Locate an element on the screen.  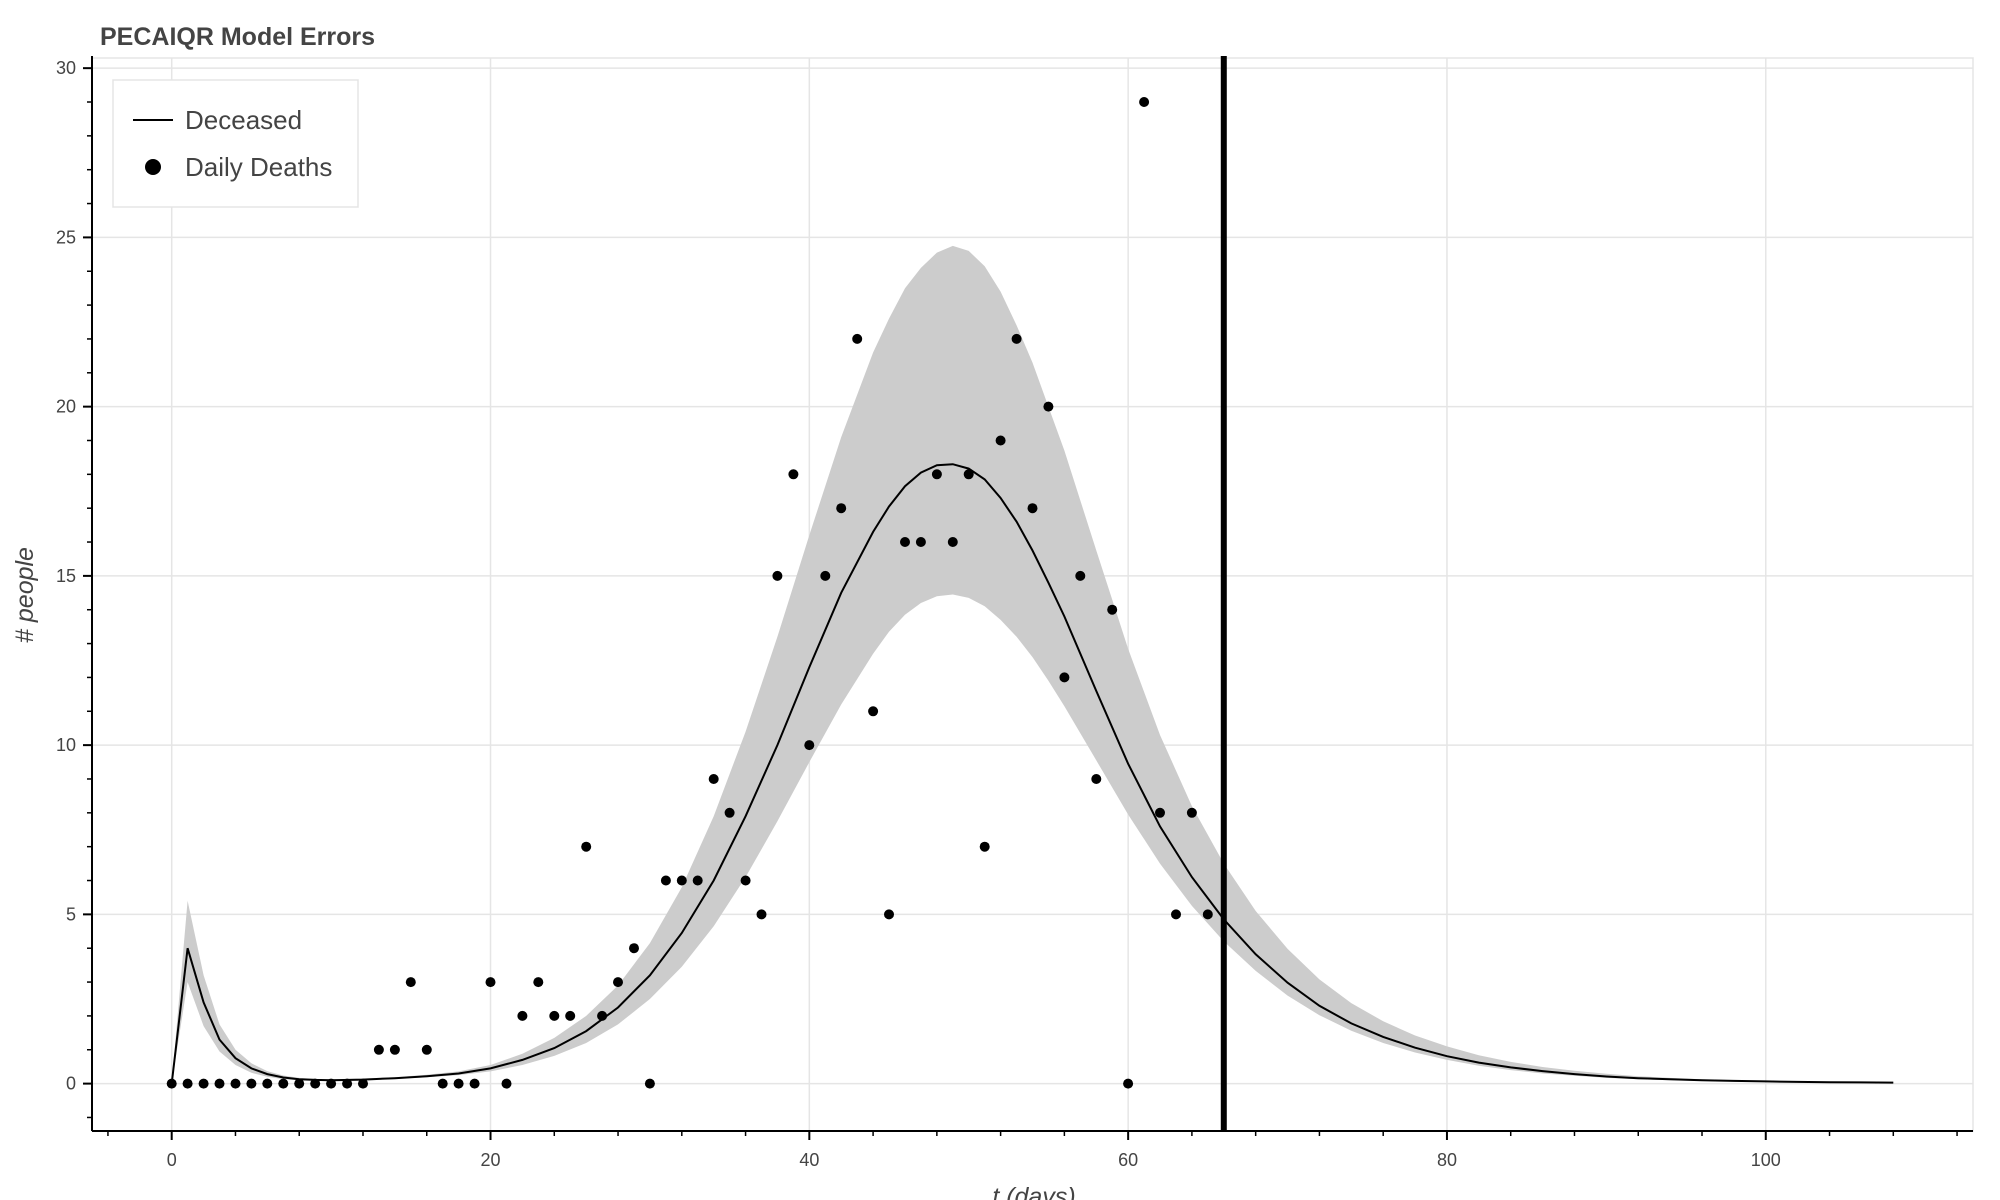
y-tick-label: 0 is located at coordinates (71, 1084).